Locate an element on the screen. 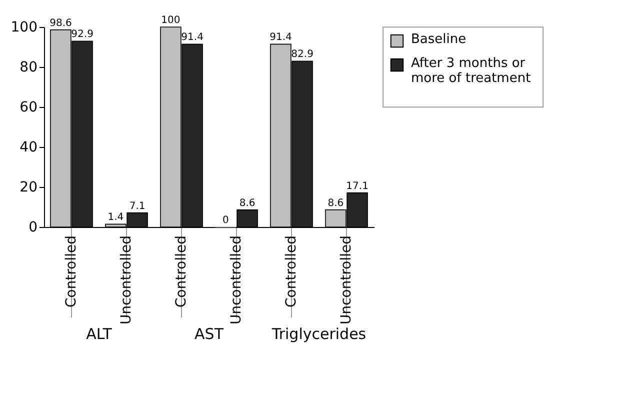 Image resolution: width=630 pixels, height=415 pixels. data-label: 100 is located at coordinates (170, 20).